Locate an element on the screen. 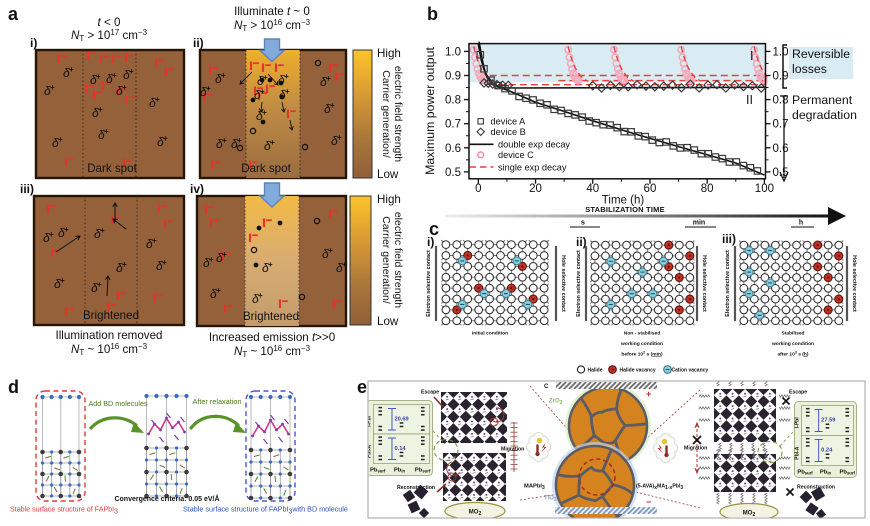  svg-text: NT ~ 1016 cm−3 is located at coordinates (272, 351).